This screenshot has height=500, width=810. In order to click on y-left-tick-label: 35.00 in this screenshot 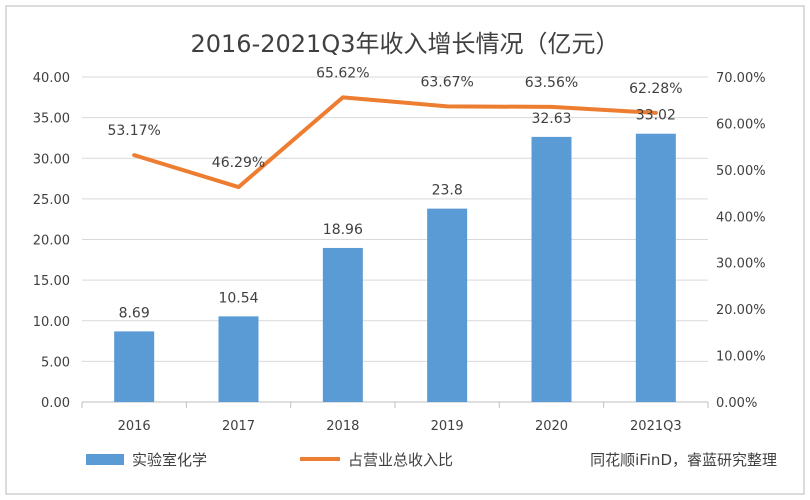, I will do `click(51, 119)`.